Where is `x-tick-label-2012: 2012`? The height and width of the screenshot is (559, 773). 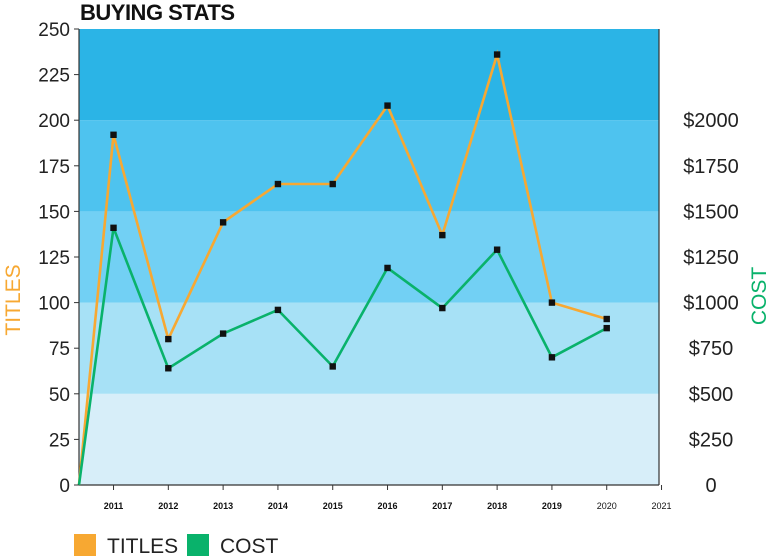
x-tick-label-2012: 2012 is located at coordinates (168, 506).